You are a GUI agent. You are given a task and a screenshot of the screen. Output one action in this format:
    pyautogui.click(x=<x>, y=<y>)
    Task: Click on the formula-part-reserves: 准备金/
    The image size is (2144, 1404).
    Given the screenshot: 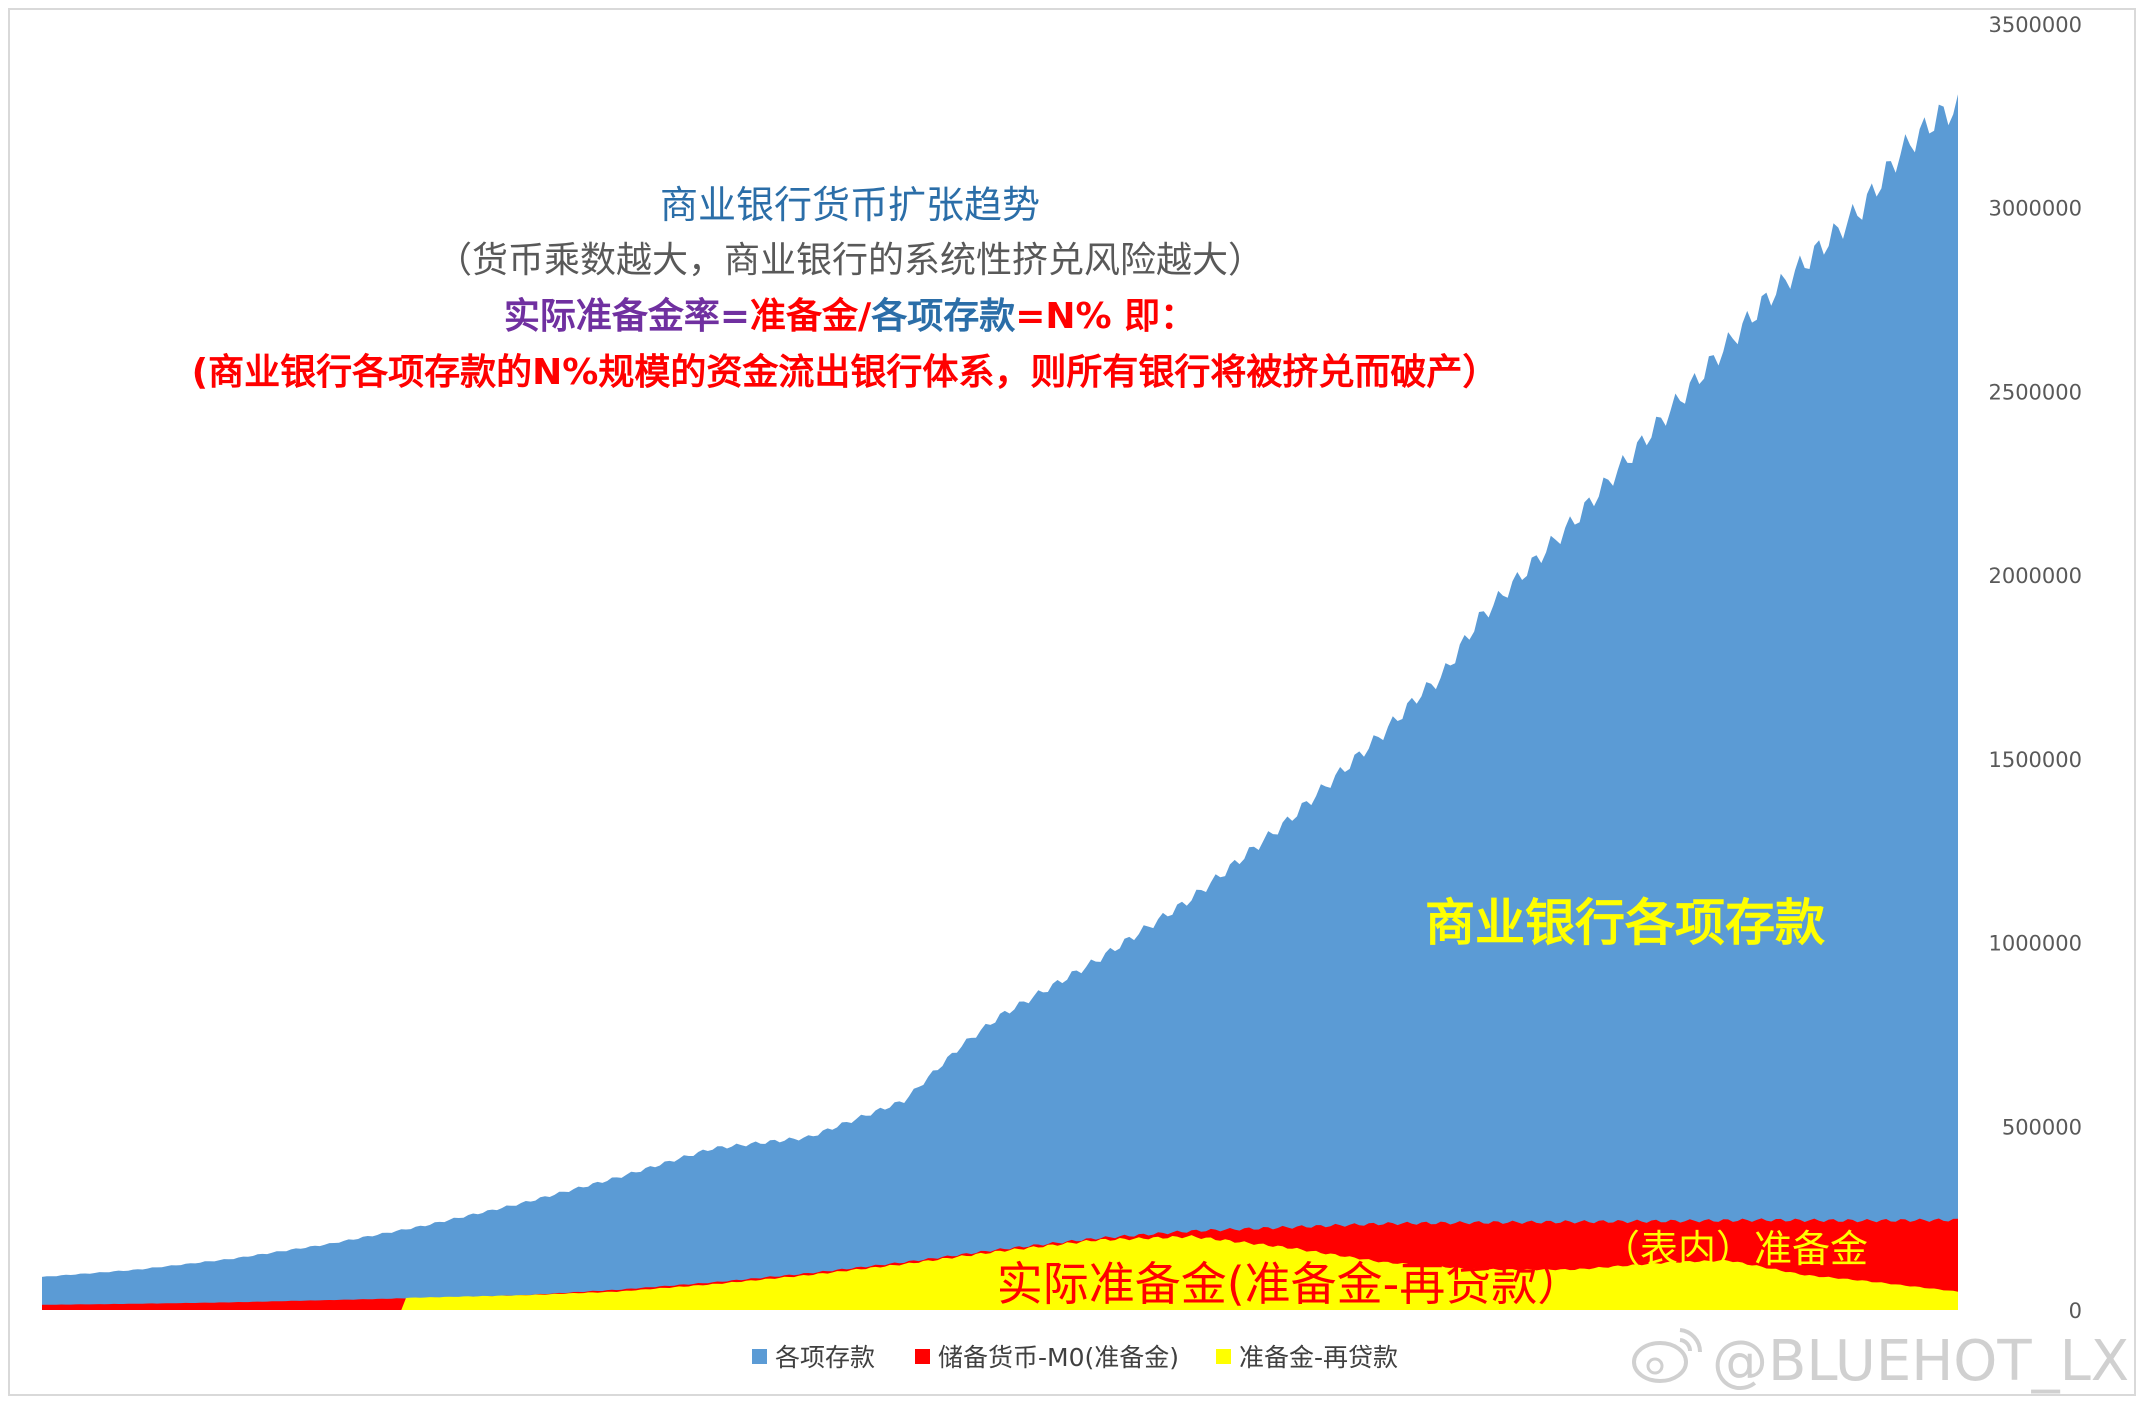 What is the action you would take?
    pyautogui.click(x=811, y=316)
    